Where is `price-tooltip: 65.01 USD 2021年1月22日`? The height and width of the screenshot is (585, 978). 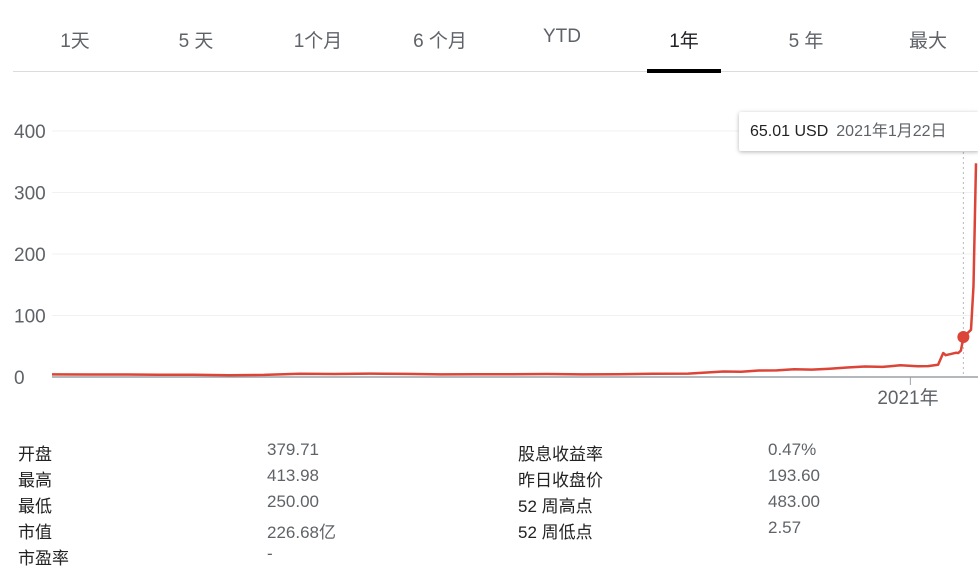
price-tooltip: 65.01 USD 2021年1月22日 is located at coordinates (858, 131).